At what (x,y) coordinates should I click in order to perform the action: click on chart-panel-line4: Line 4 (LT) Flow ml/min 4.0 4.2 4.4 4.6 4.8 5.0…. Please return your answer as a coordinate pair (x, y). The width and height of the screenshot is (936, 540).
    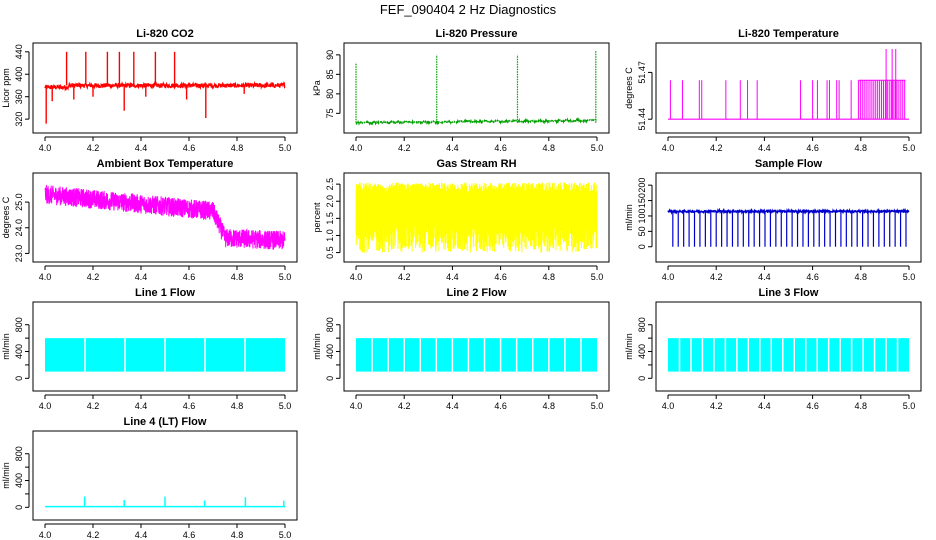
    Looking at the image, I should click on (149, 478).